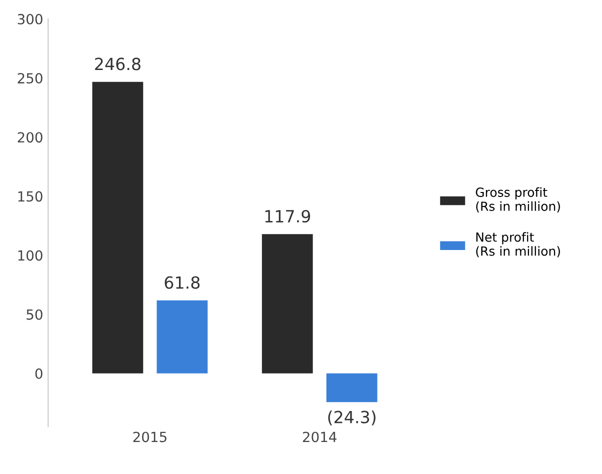 This screenshot has height=474, width=602. Describe the element at coordinates (518, 199) in the screenshot. I see `legend-label: Gross profit (Rs in million)` at that location.